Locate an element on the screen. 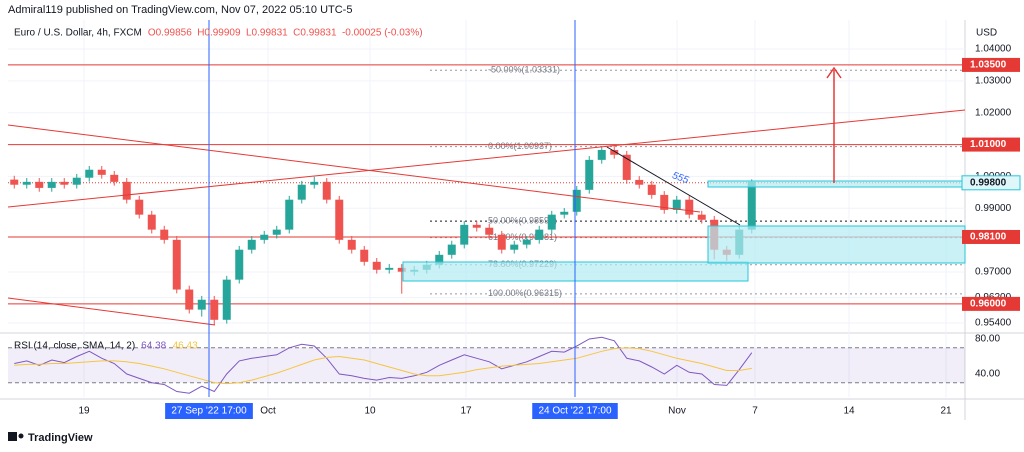 The height and width of the screenshot is (452, 1024). rsi-value: 46.43 is located at coordinates (185, 346).